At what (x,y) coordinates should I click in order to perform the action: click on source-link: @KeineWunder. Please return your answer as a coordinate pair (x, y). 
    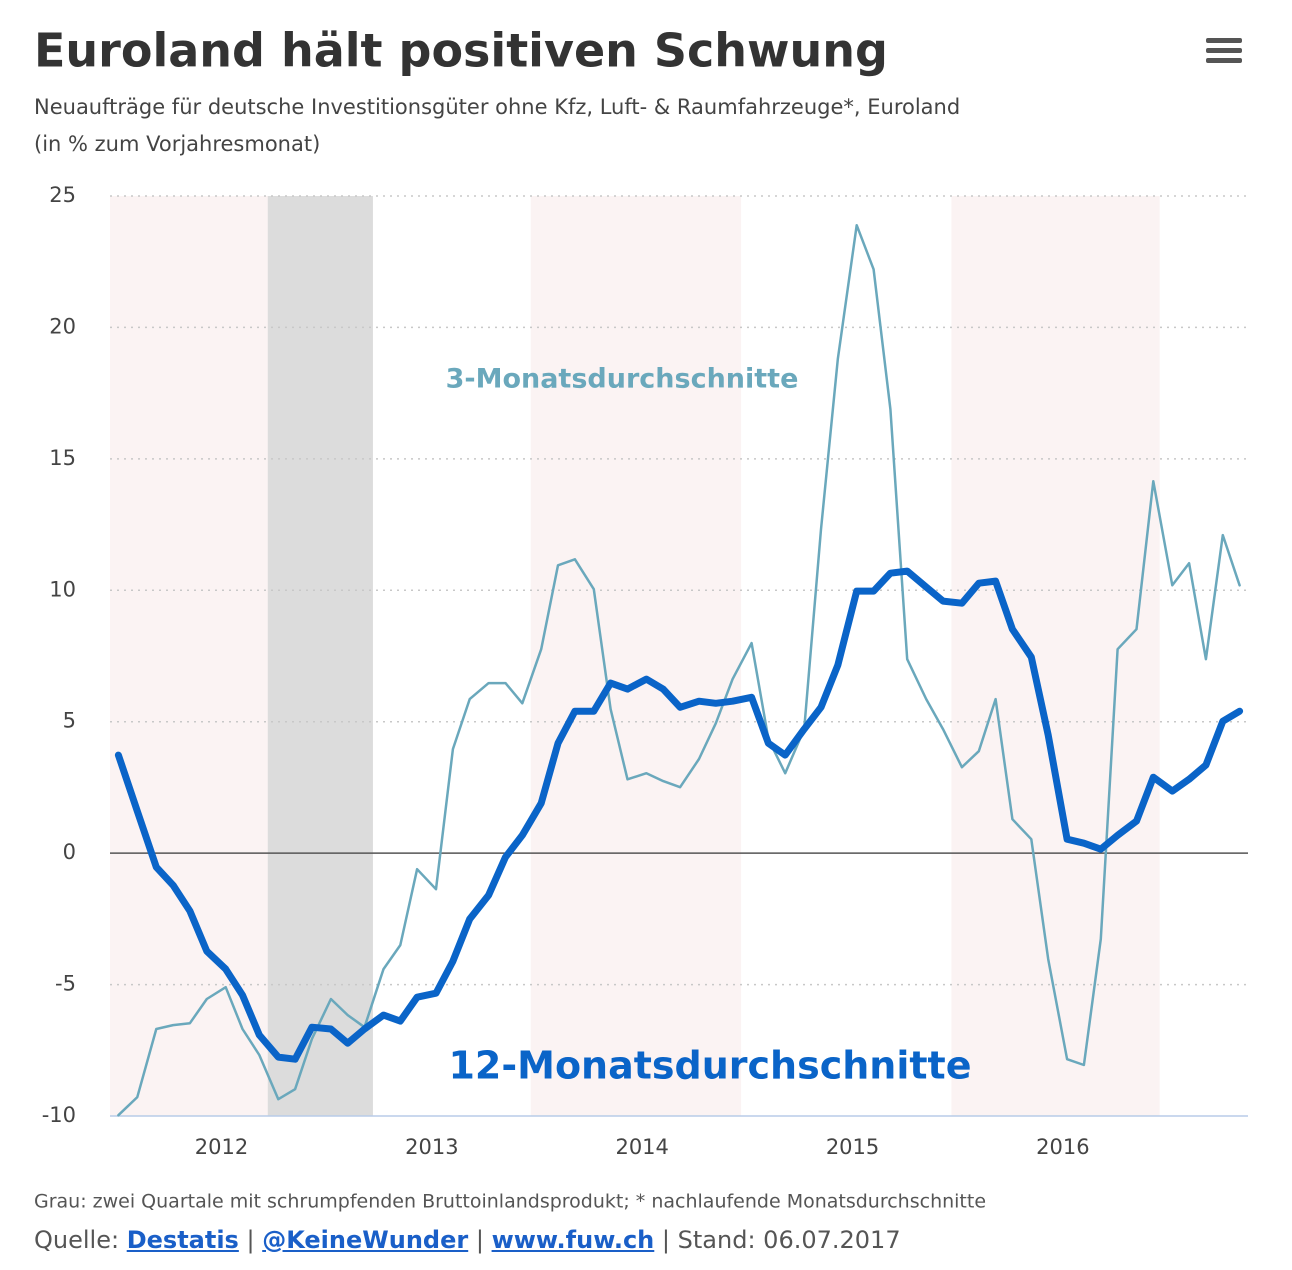
    Looking at the image, I should click on (365, 1240).